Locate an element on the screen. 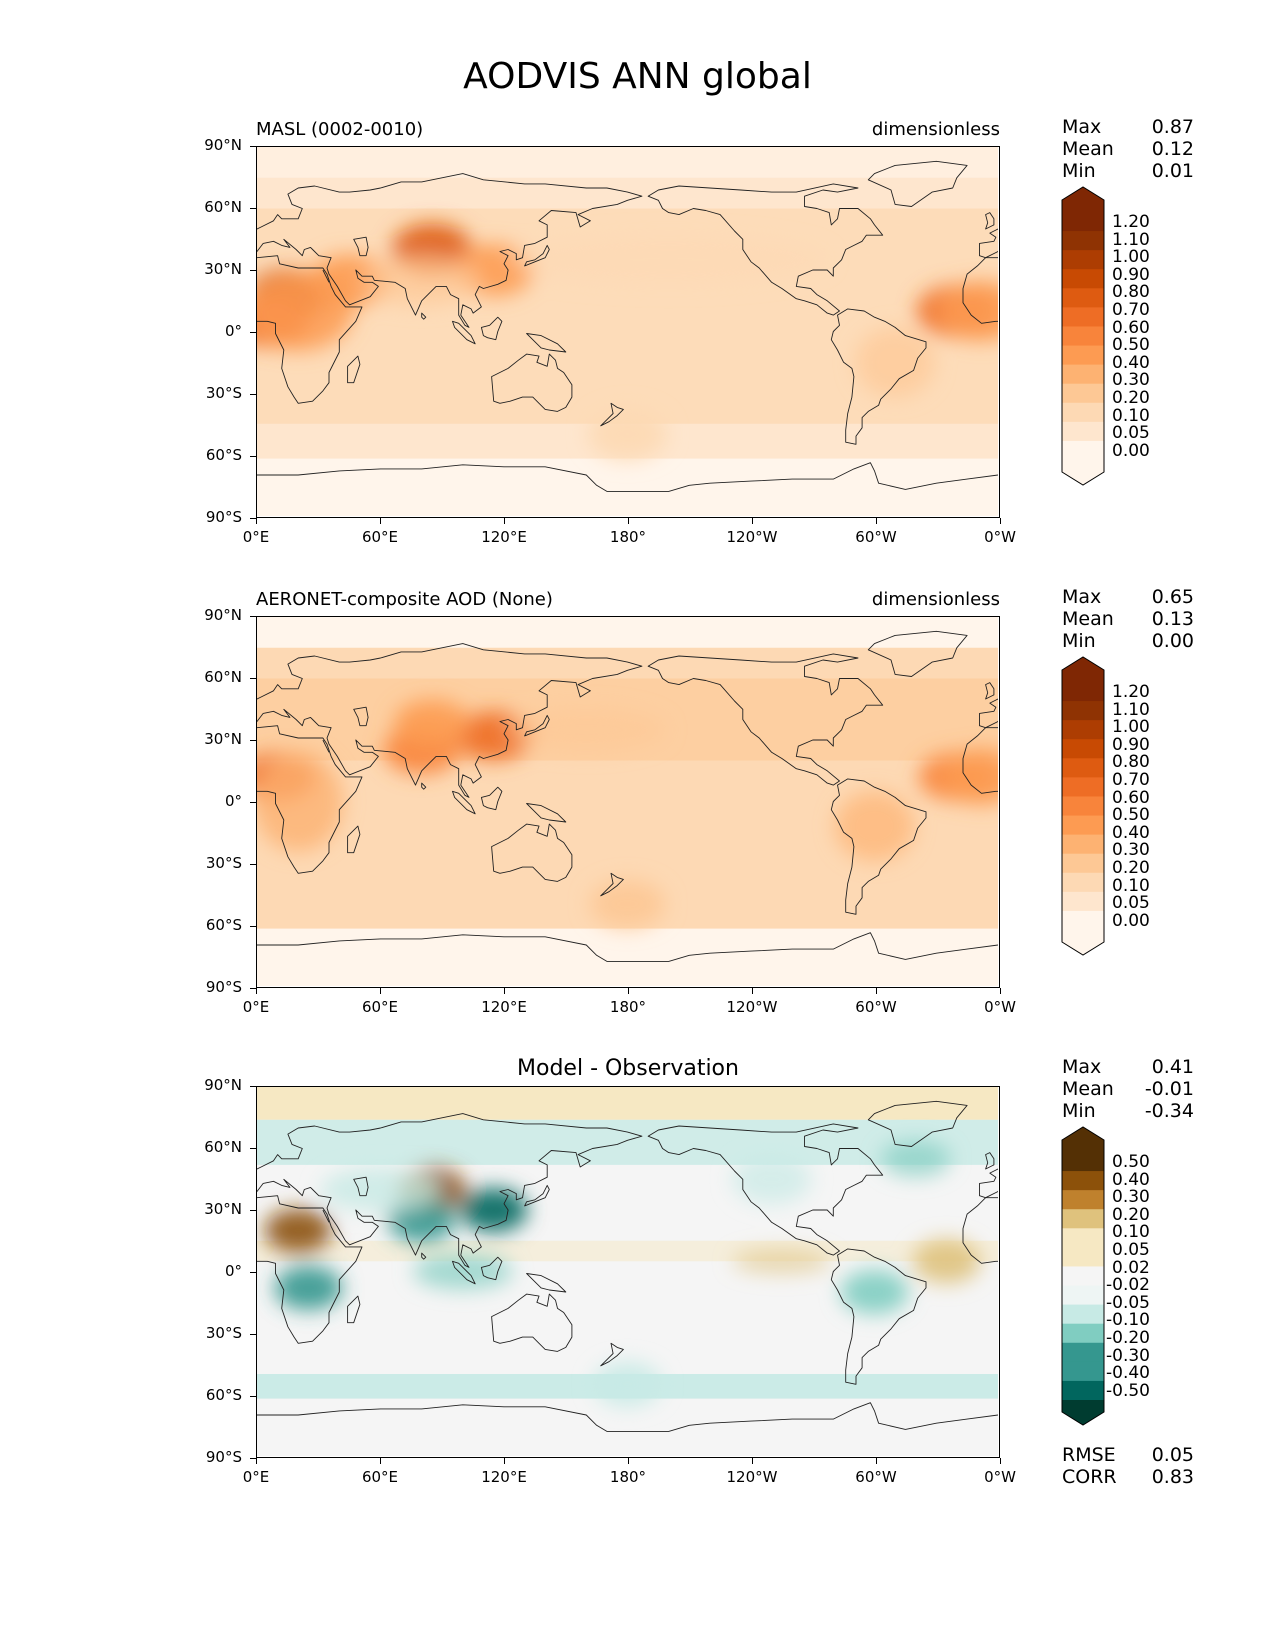 This screenshot has height=1650, width=1275. field-band-north is located at coordinates (627, 1142).